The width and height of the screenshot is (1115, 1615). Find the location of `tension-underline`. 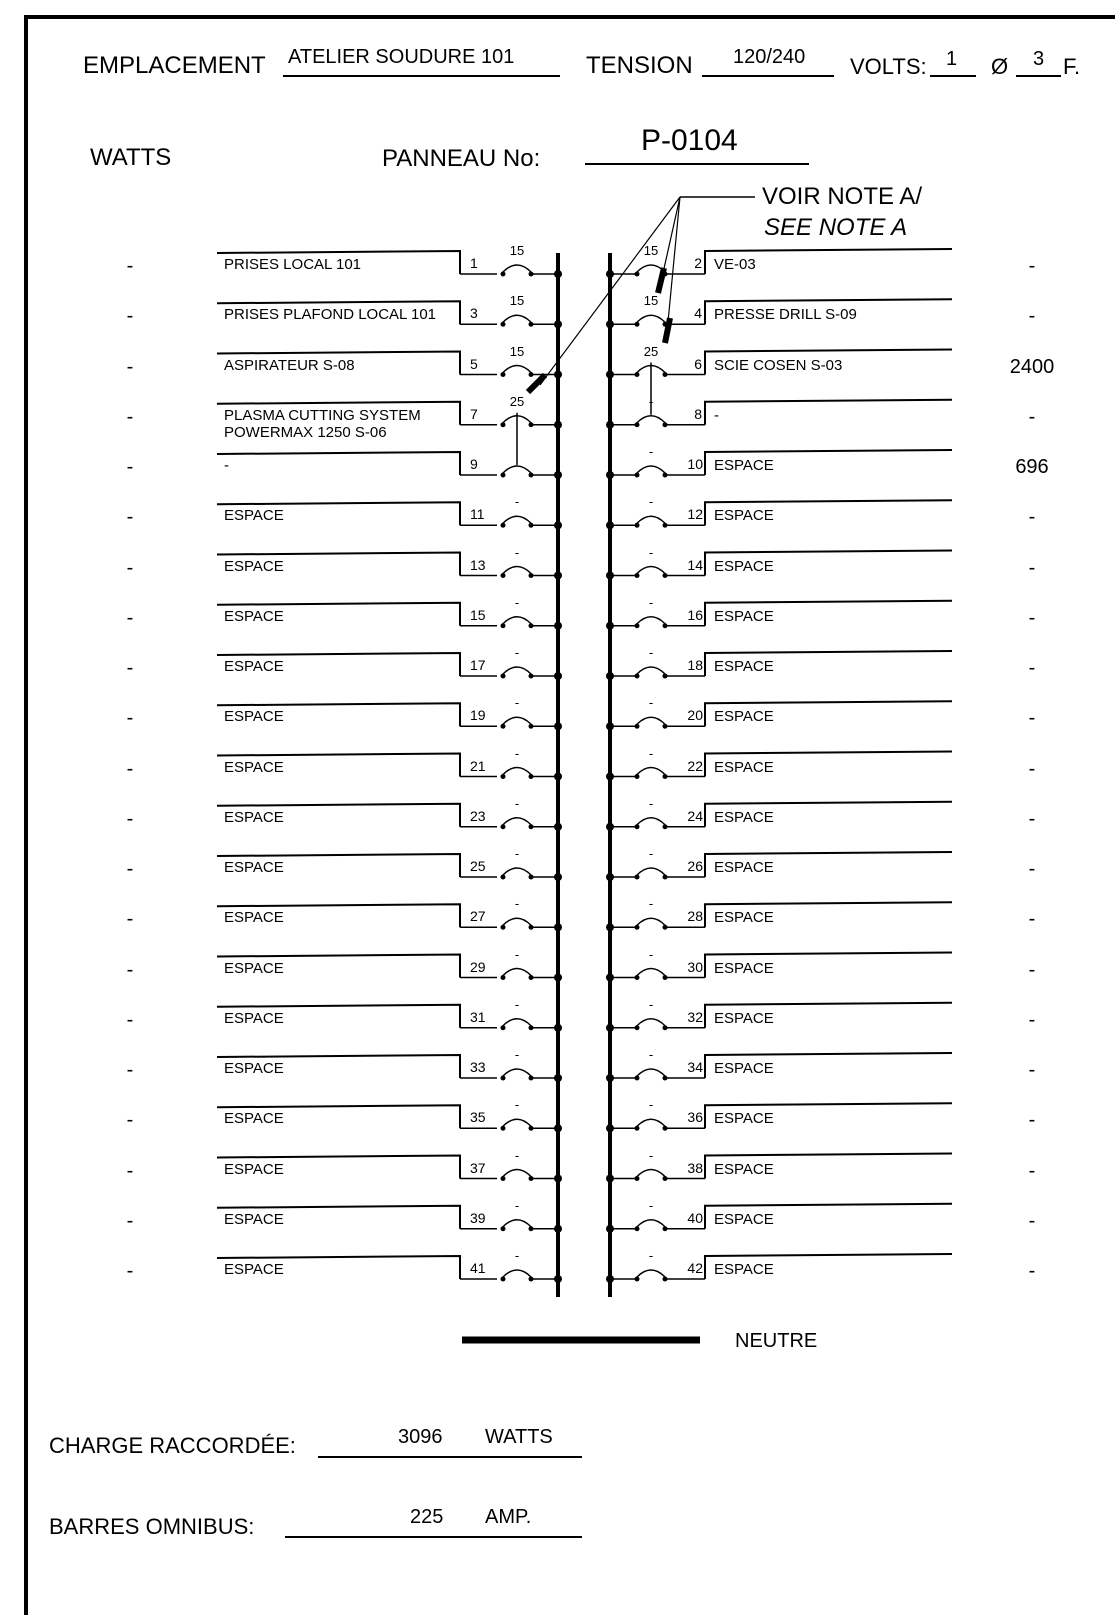

tension-underline is located at coordinates (768, 76).